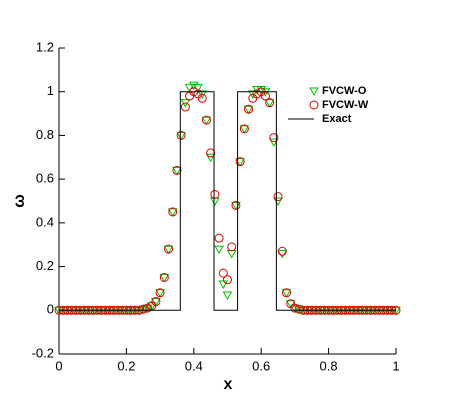 The width and height of the screenshot is (450, 405). I want to click on y-tick-label: 0, so click(50, 309).